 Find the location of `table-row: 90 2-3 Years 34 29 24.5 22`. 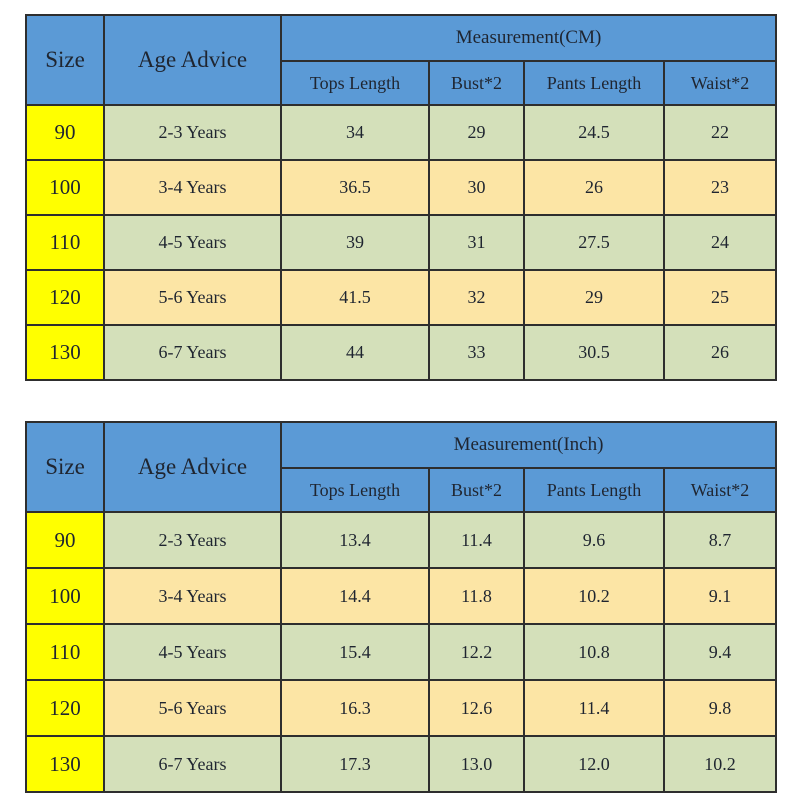

table-row: 90 2-3 Years 34 29 24.5 22 is located at coordinates (401, 132).